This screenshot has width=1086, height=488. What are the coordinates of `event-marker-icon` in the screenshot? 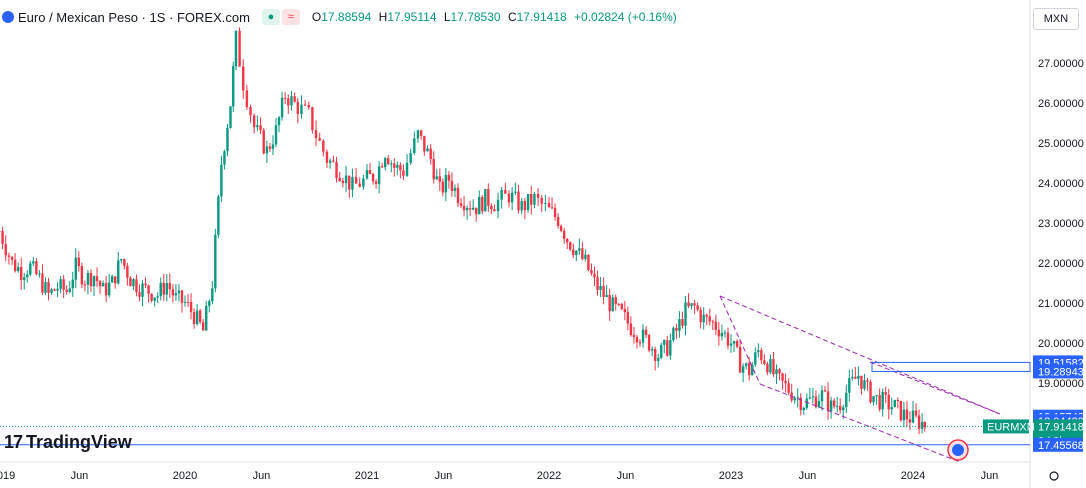 It's located at (958, 450).